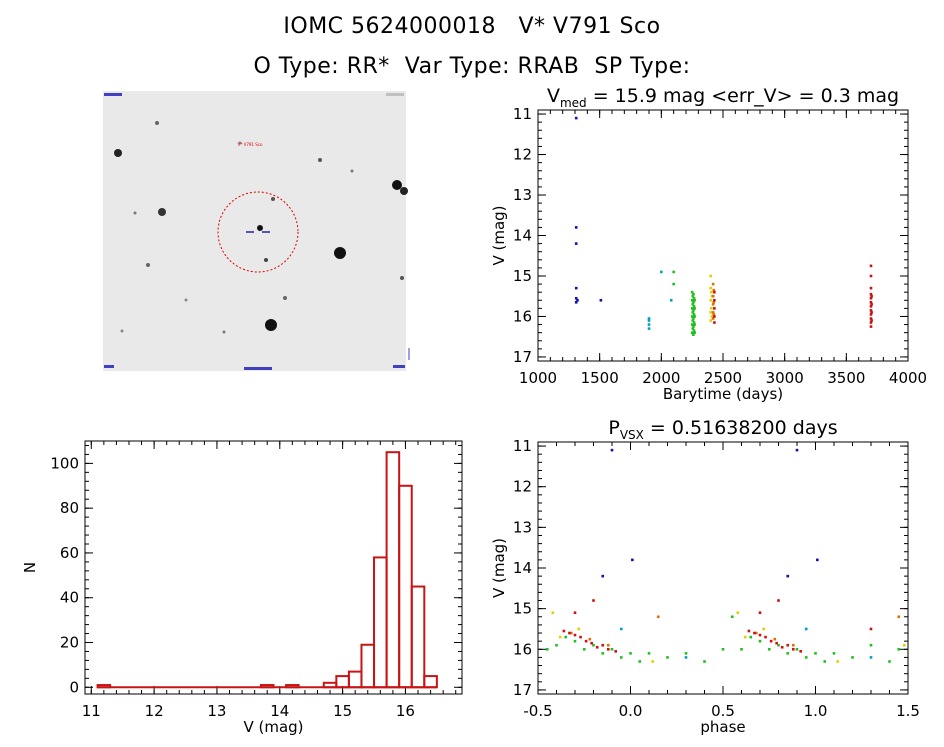 The width and height of the screenshot is (944, 747). What do you see at coordinates (273, 727) in the screenshot?
I see `x-axis-label: V (mag)` at bounding box center [273, 727].